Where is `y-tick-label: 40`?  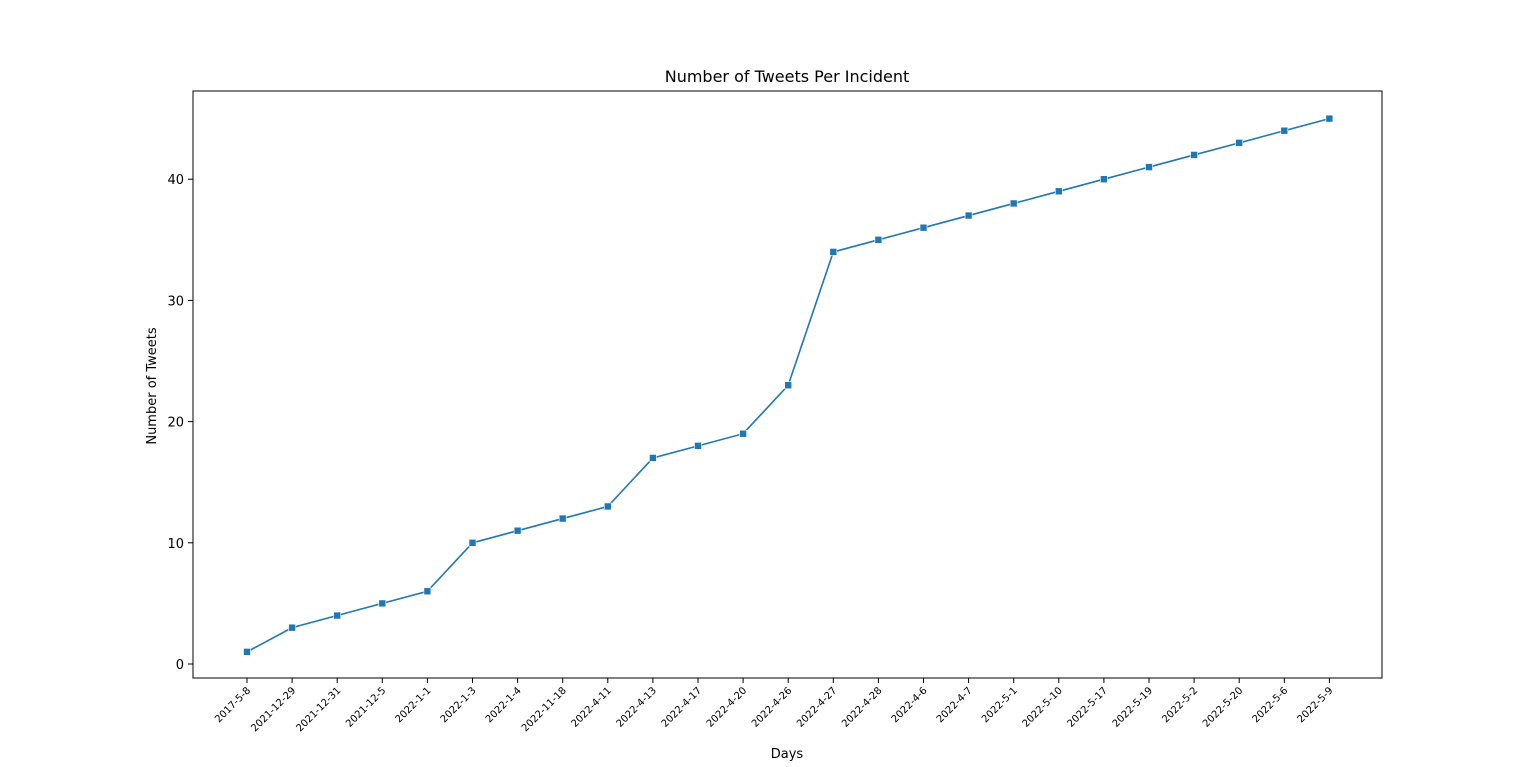 y-tick-label: 40 is located at coordinates (175, 180).